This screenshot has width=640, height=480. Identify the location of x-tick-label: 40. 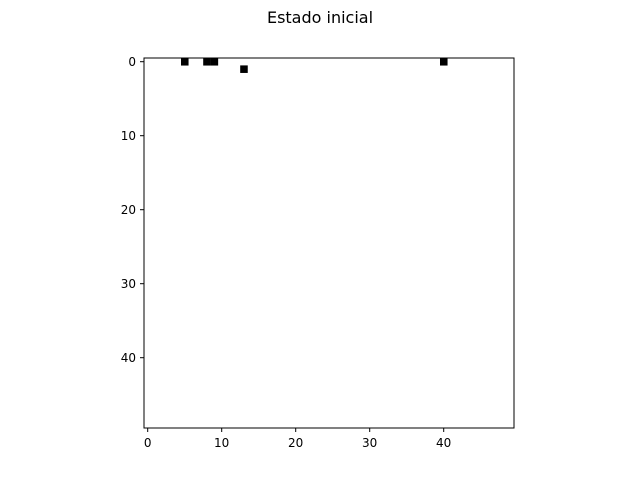
(443, 443).